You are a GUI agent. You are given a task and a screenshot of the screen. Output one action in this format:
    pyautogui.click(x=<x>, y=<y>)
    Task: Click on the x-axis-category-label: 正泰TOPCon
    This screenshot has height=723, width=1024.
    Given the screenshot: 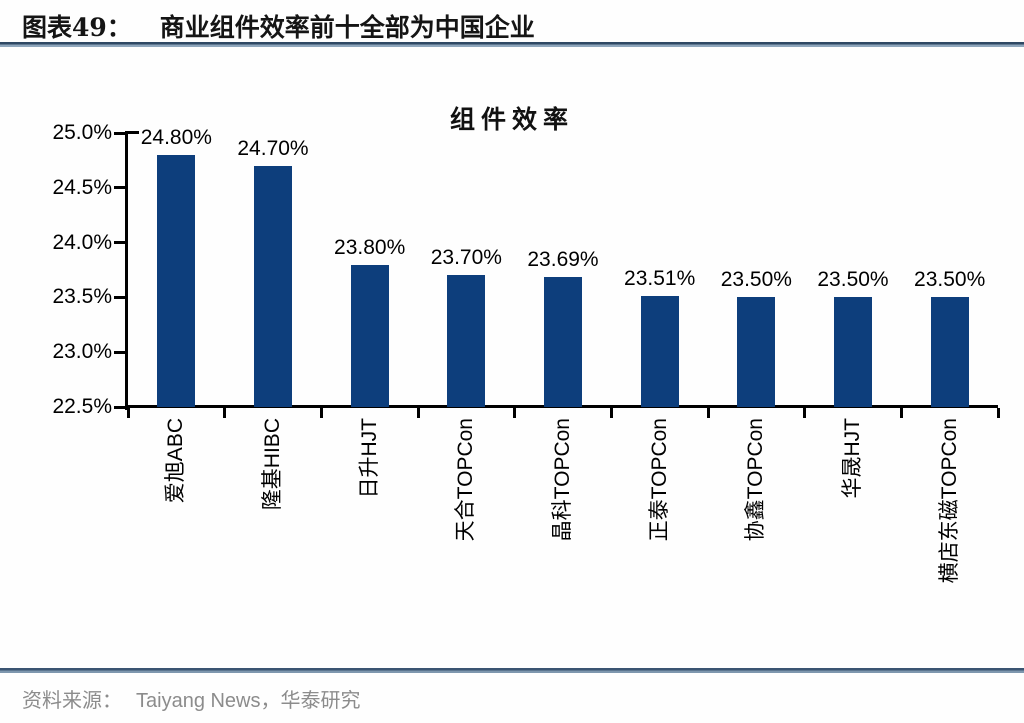 What is the action you would take?
    pyautogui.click(x=659, y=480)
    